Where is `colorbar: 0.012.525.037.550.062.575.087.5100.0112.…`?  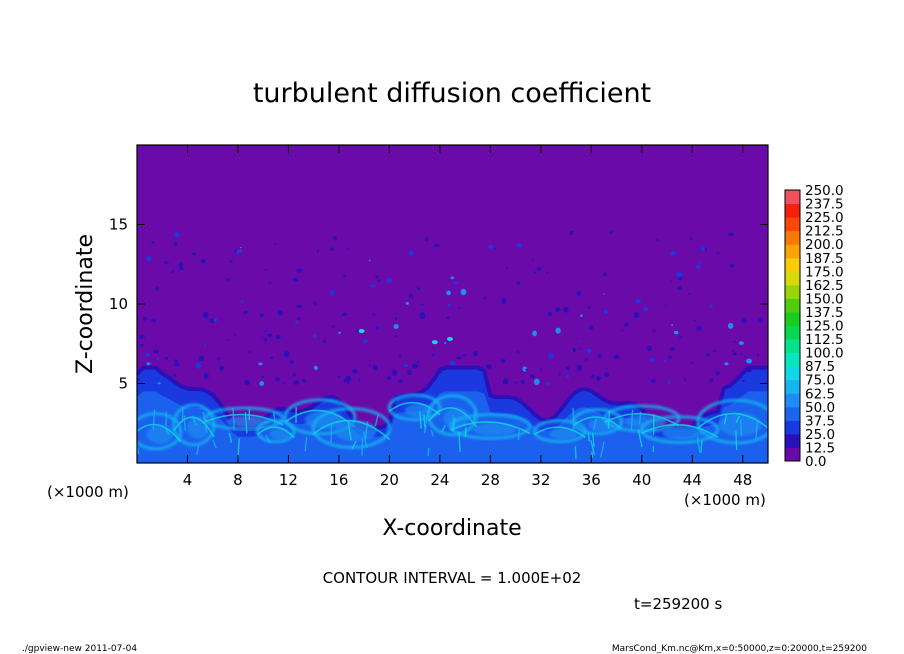
colorbar: 0.012.525.037.550.062.575.087.5100.0112.… is located at coordinates (814, 326).